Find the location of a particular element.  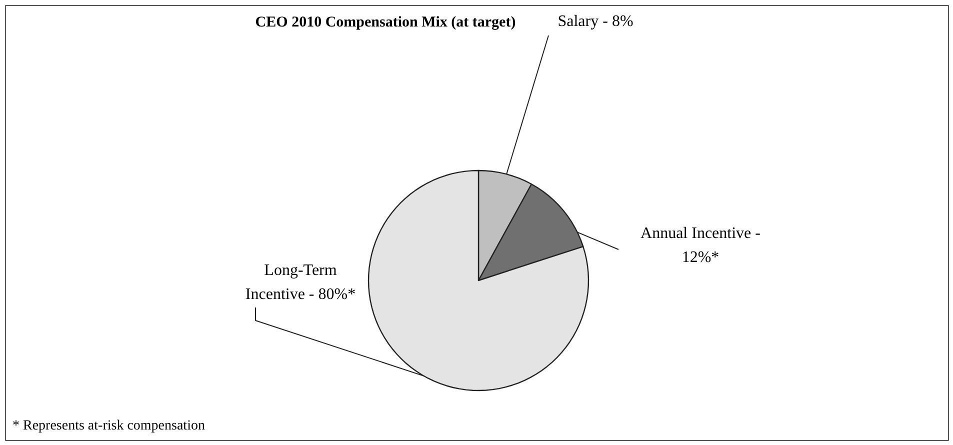

text: * Represents at-risk compensation is located at coordinates (108, 426).